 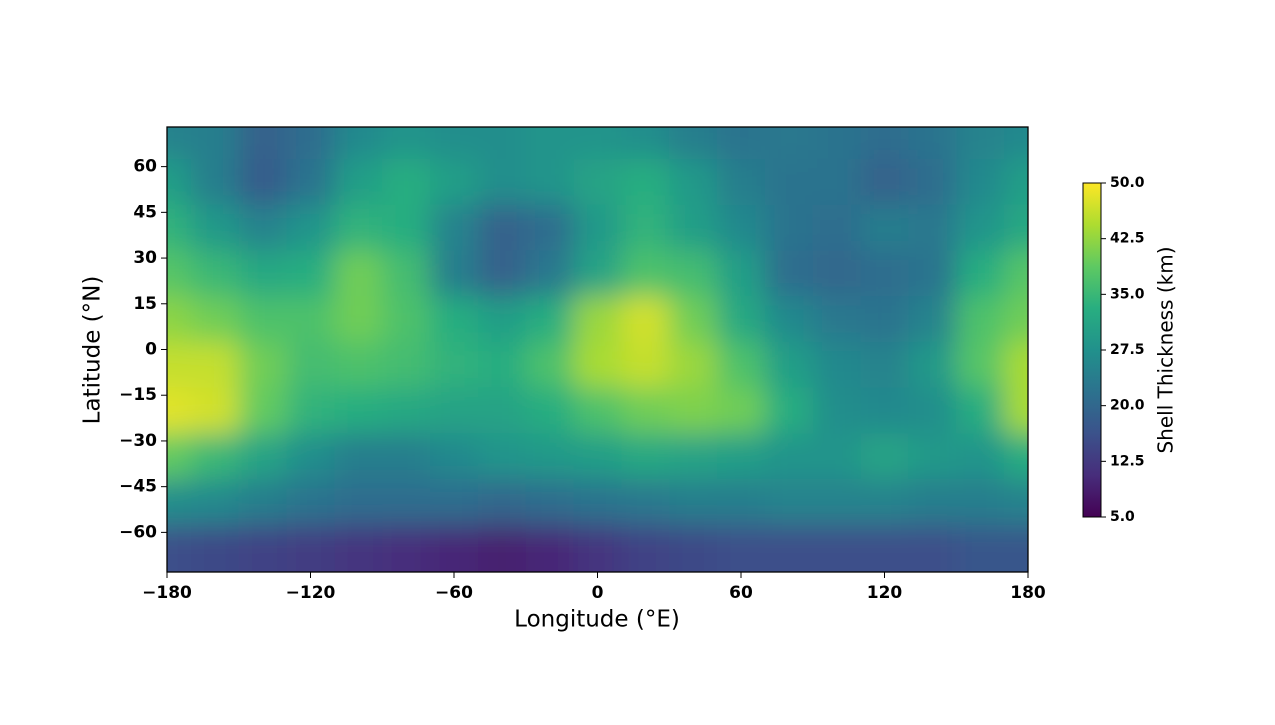 I want to click on colorbar-tick-label: 20.0, so click(x=1127, y=406).